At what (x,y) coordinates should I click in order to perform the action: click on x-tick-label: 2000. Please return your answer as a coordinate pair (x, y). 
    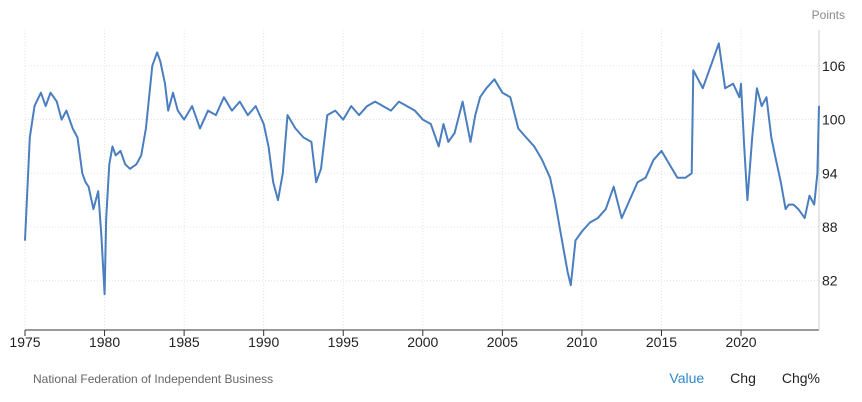
    Looking at the image, I should click on (422, 342).